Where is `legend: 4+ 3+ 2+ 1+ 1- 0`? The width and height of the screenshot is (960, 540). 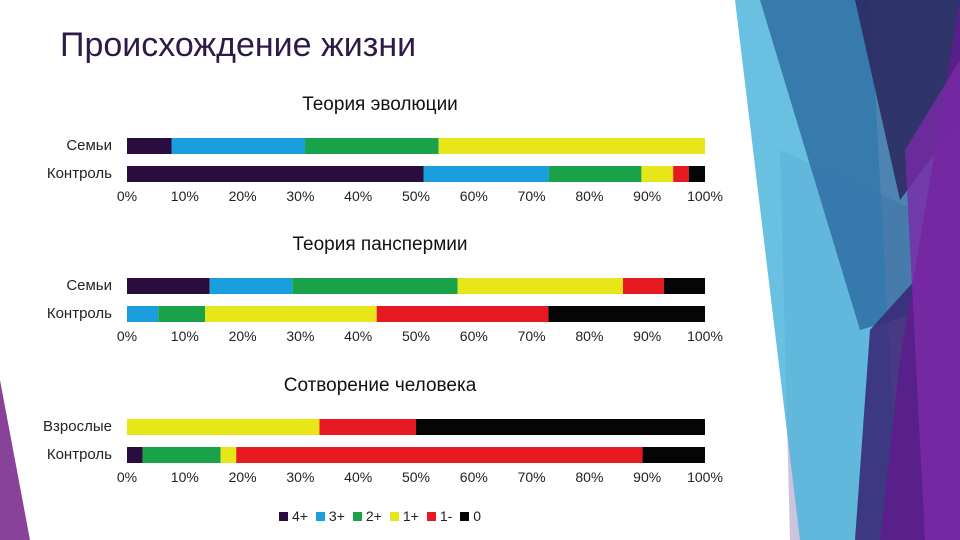 legend: 4+ 3+ 2+ 1+ 1- 0 is located at coordinates (380, 516).